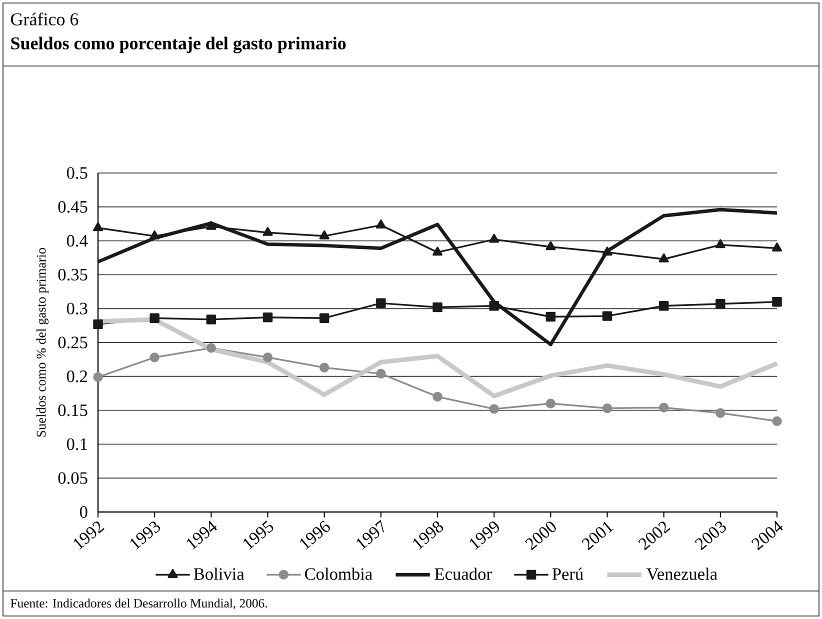 The height and width of the screenshot is (619, 822). I want to click on y-tick-label: 0.45, so click(73, 207).